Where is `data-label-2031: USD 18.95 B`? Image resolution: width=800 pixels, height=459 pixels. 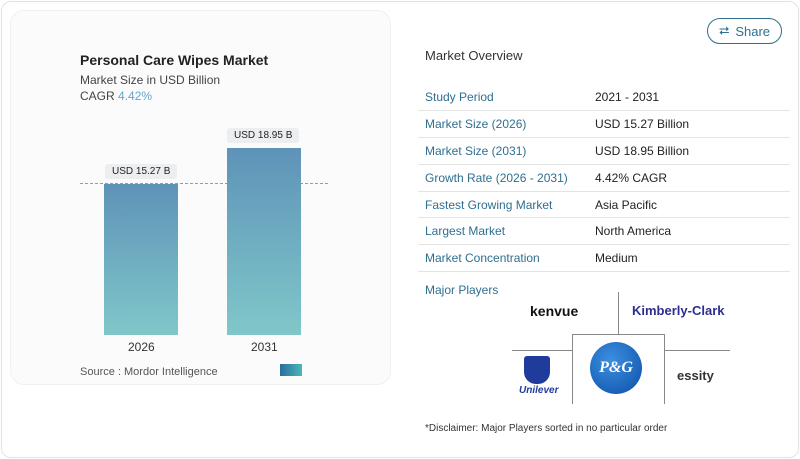 data-label-2031: USD 18.95 B is located at coordinates (263, 135).